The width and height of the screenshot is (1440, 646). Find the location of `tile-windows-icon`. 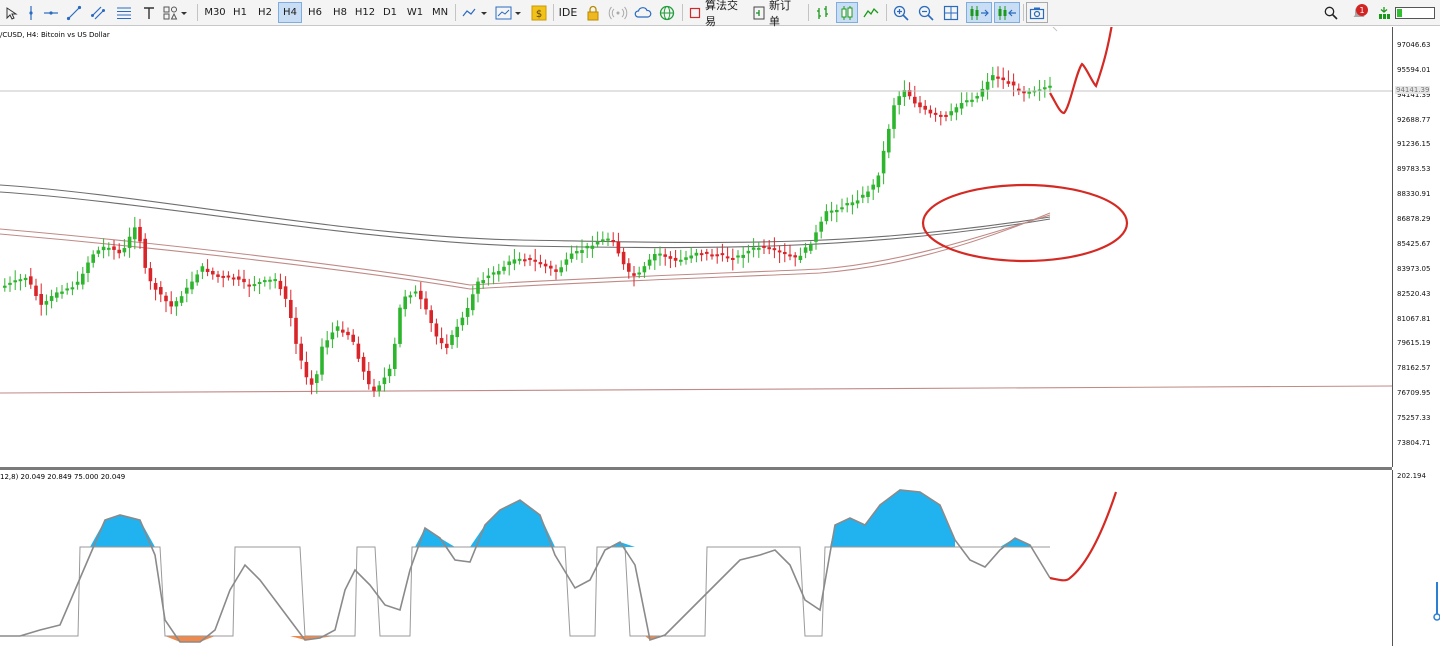

tile-windows-icon is located at coordinates (951, 12).